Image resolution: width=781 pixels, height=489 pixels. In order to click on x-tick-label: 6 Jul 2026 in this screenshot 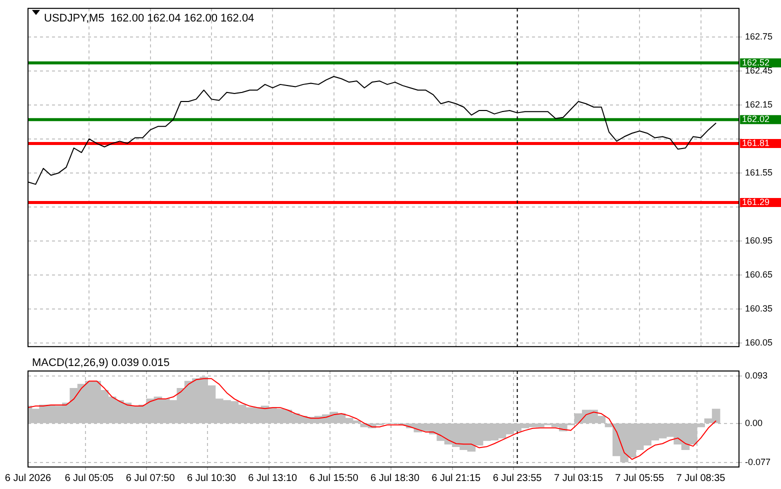, I will do `click(28, 478)`.